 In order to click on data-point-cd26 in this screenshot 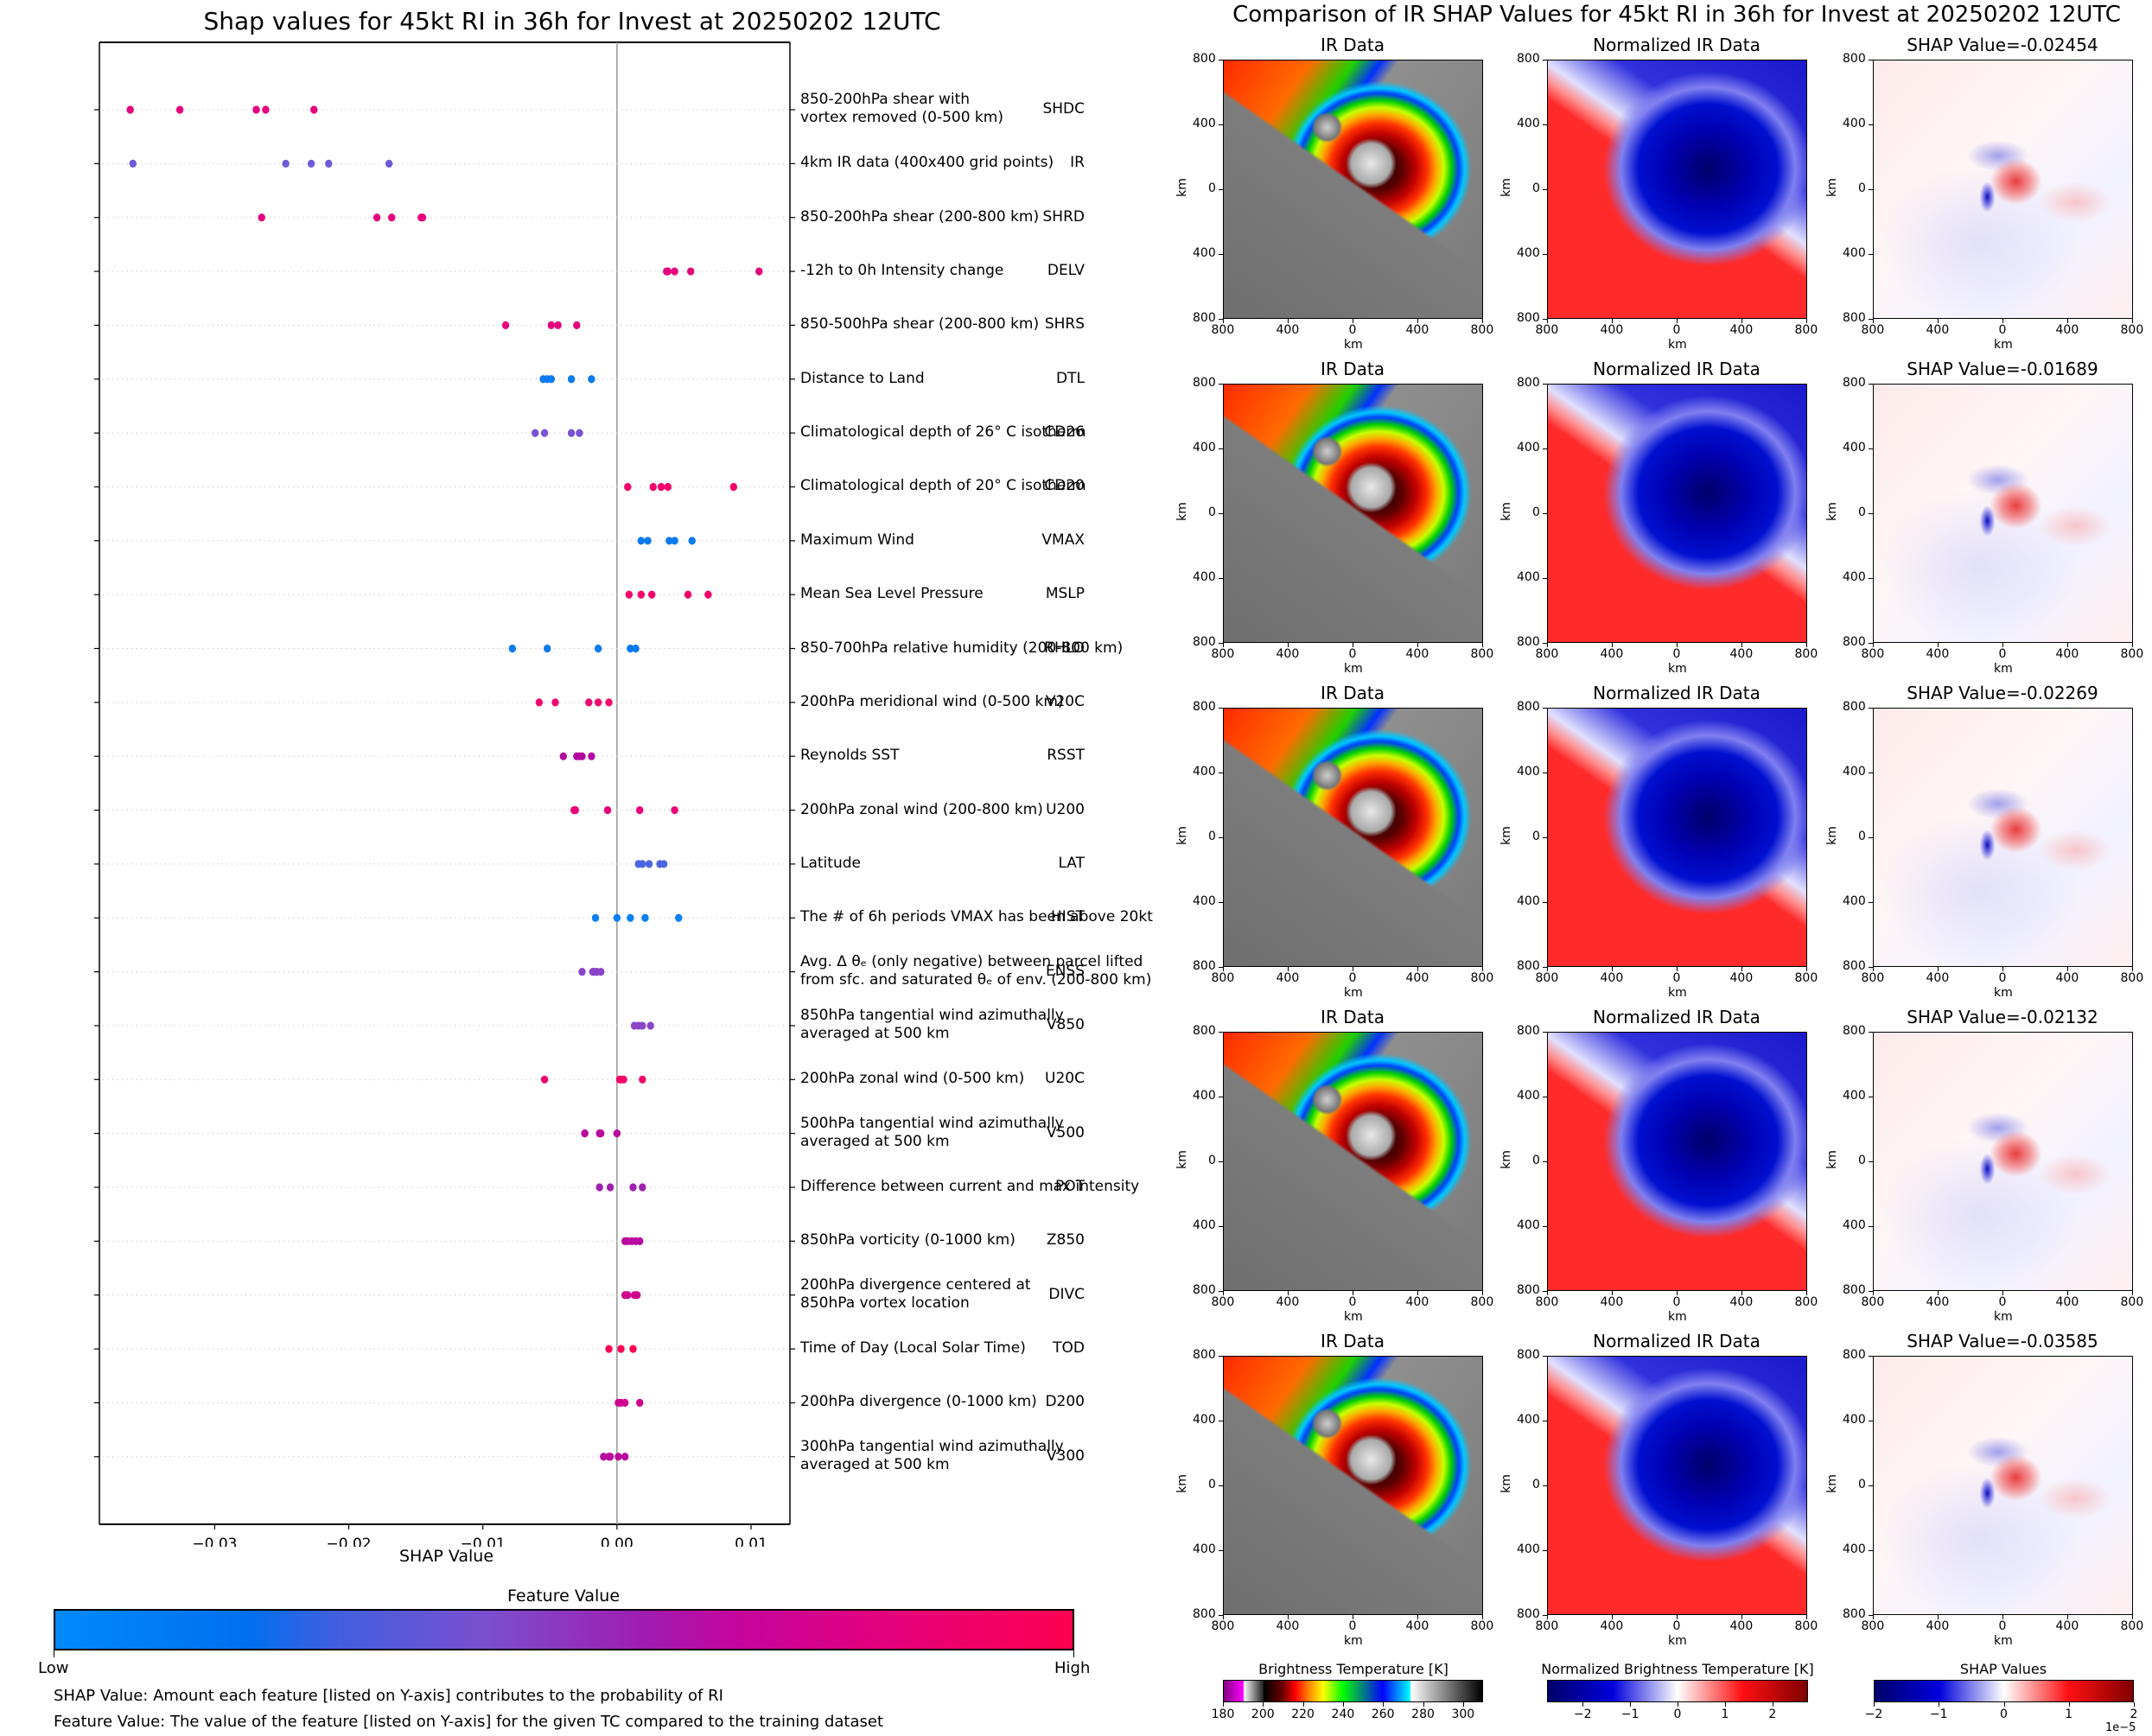, I will do `click(571, 433)`.